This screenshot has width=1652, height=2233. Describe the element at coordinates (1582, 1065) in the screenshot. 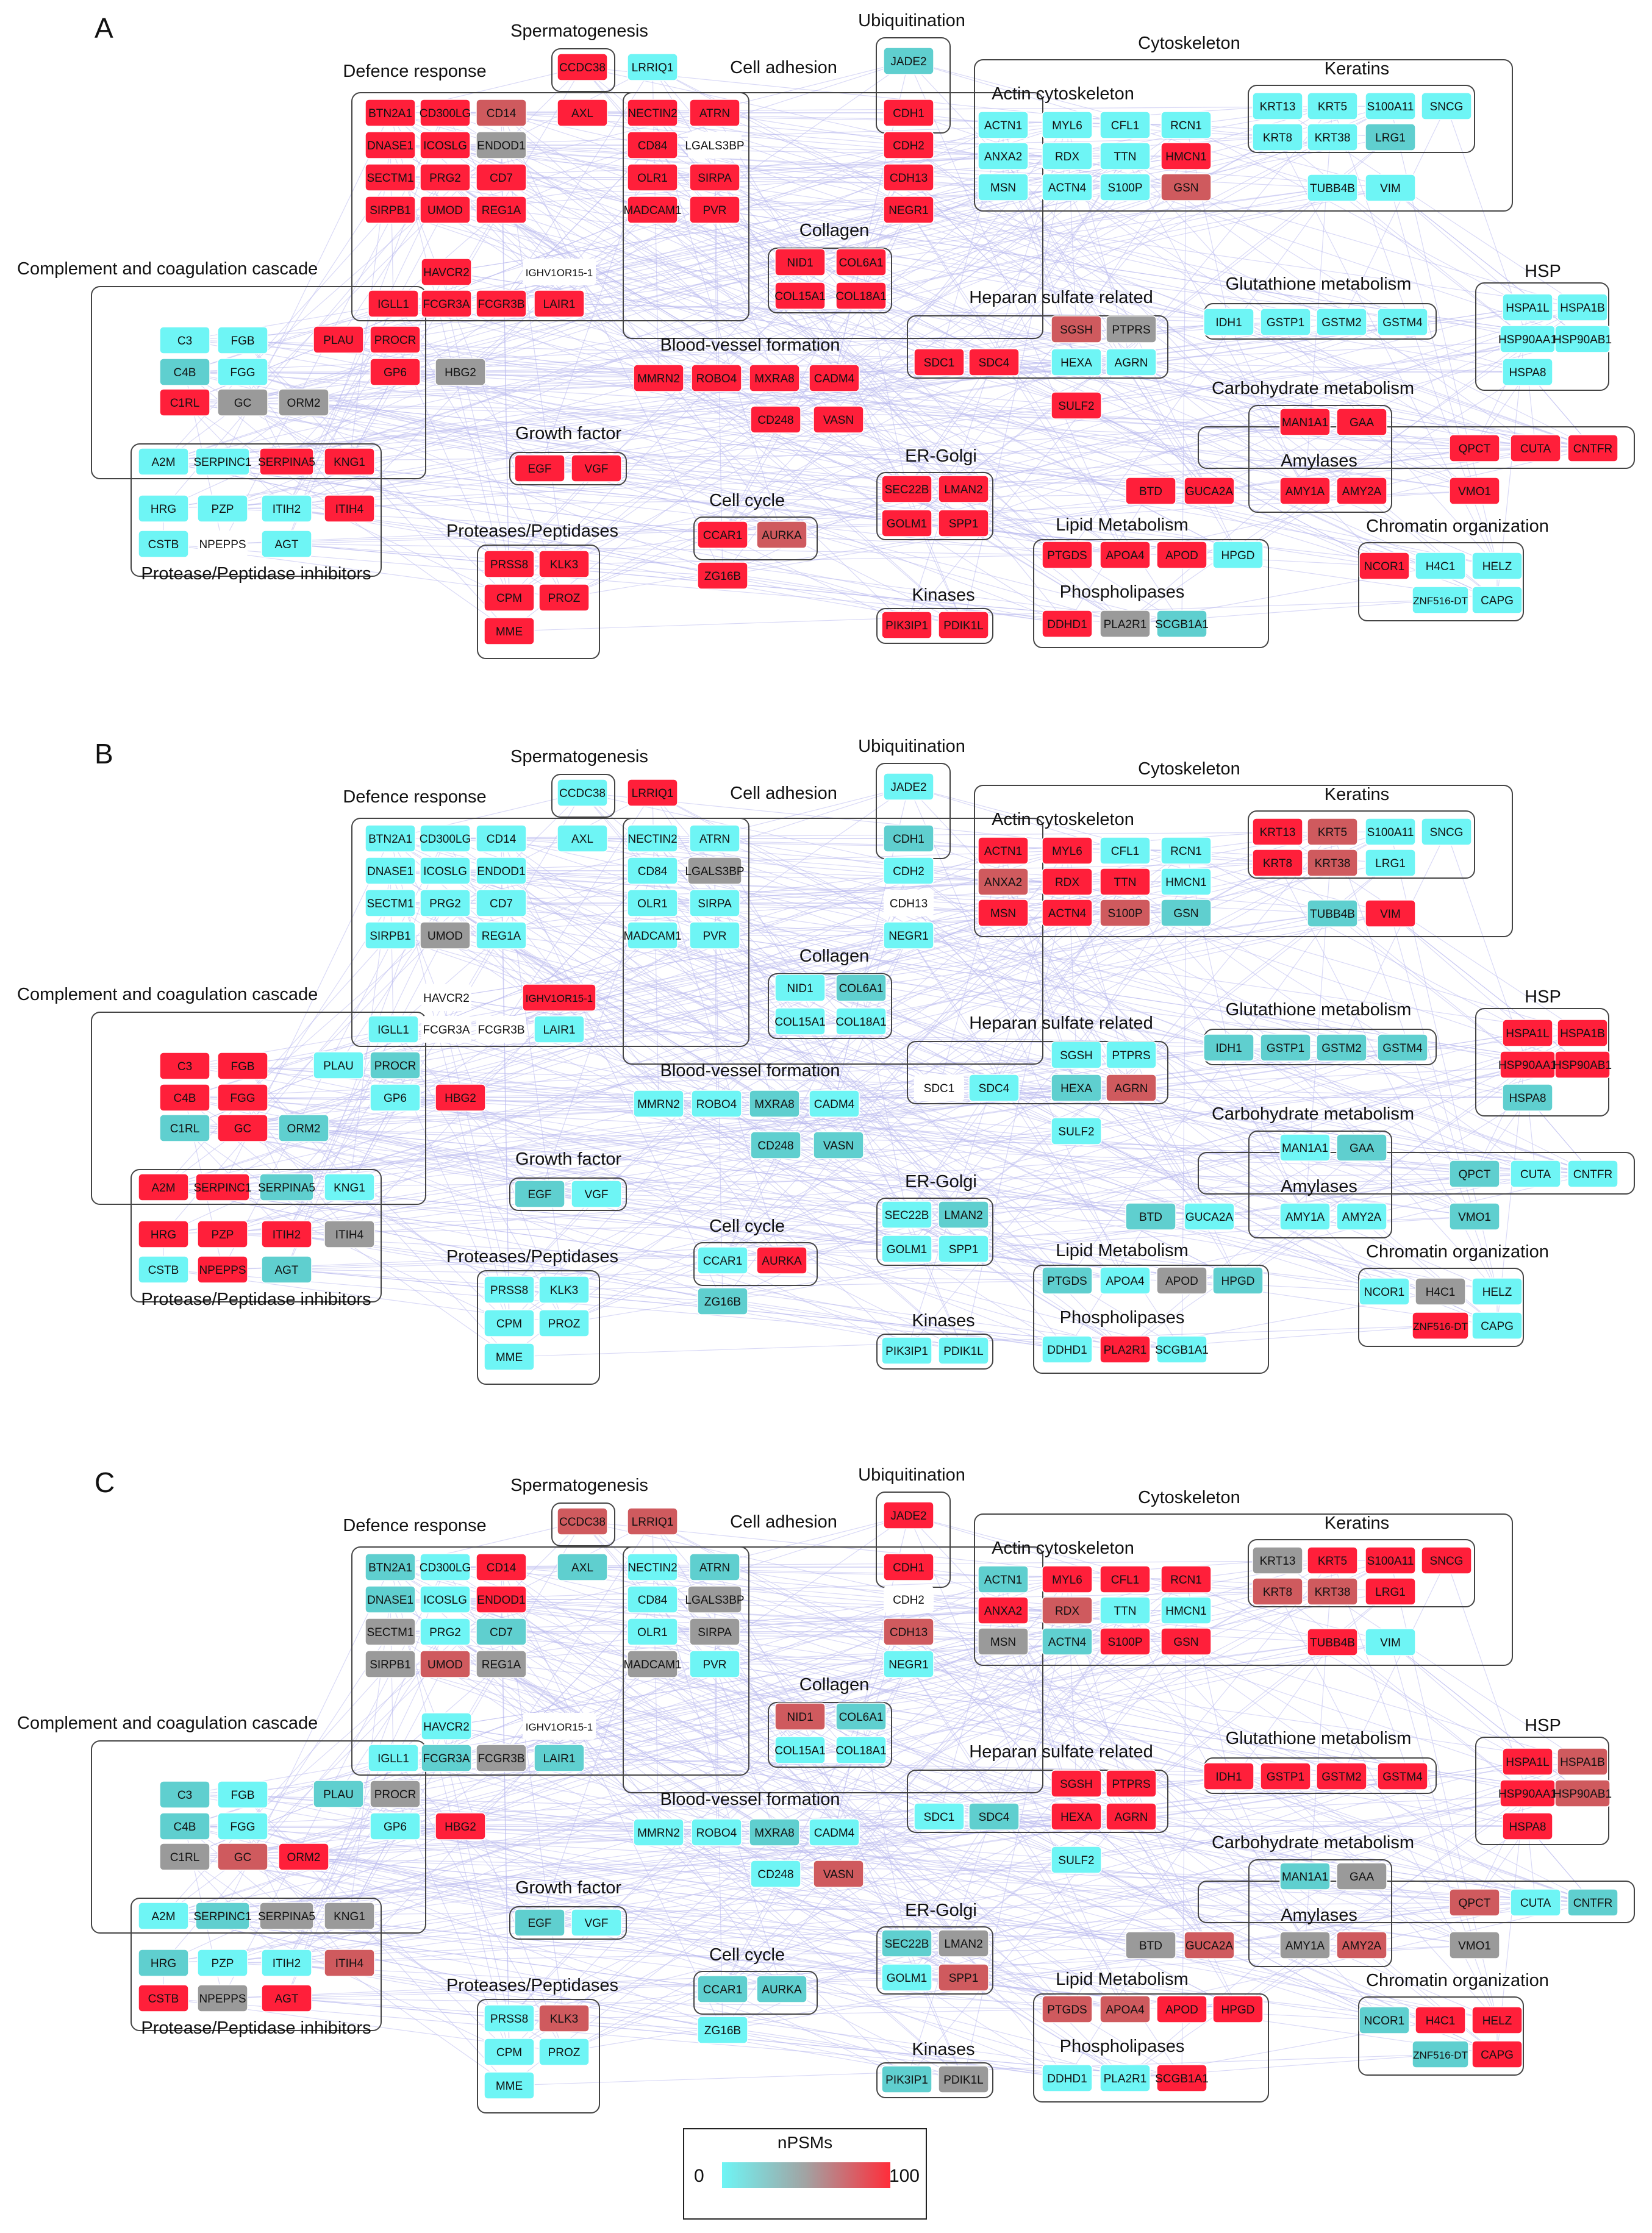

I see `protein-node: HSP90AB1` at that location.